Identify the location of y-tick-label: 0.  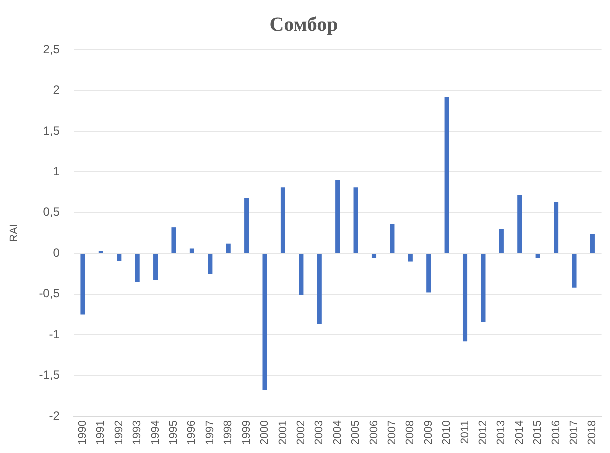
(56, 253).